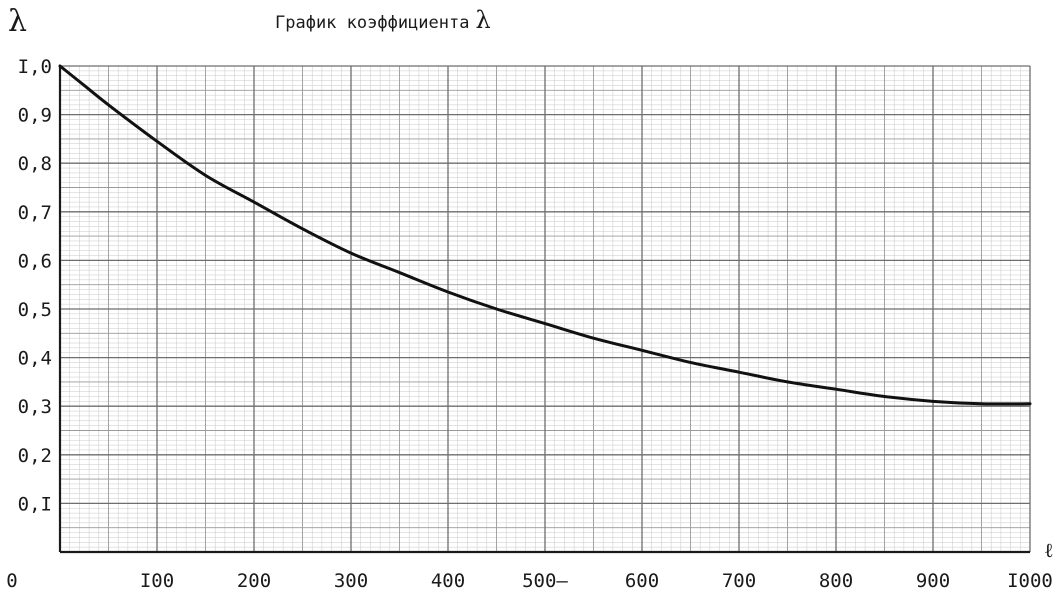 Image resolution: width=1054 pixels, height=594 pixels. What do you see at coordinates (545, 581) in the screenshot?
I see `x-tick-label: 500—` at bounding box center [545, 581].